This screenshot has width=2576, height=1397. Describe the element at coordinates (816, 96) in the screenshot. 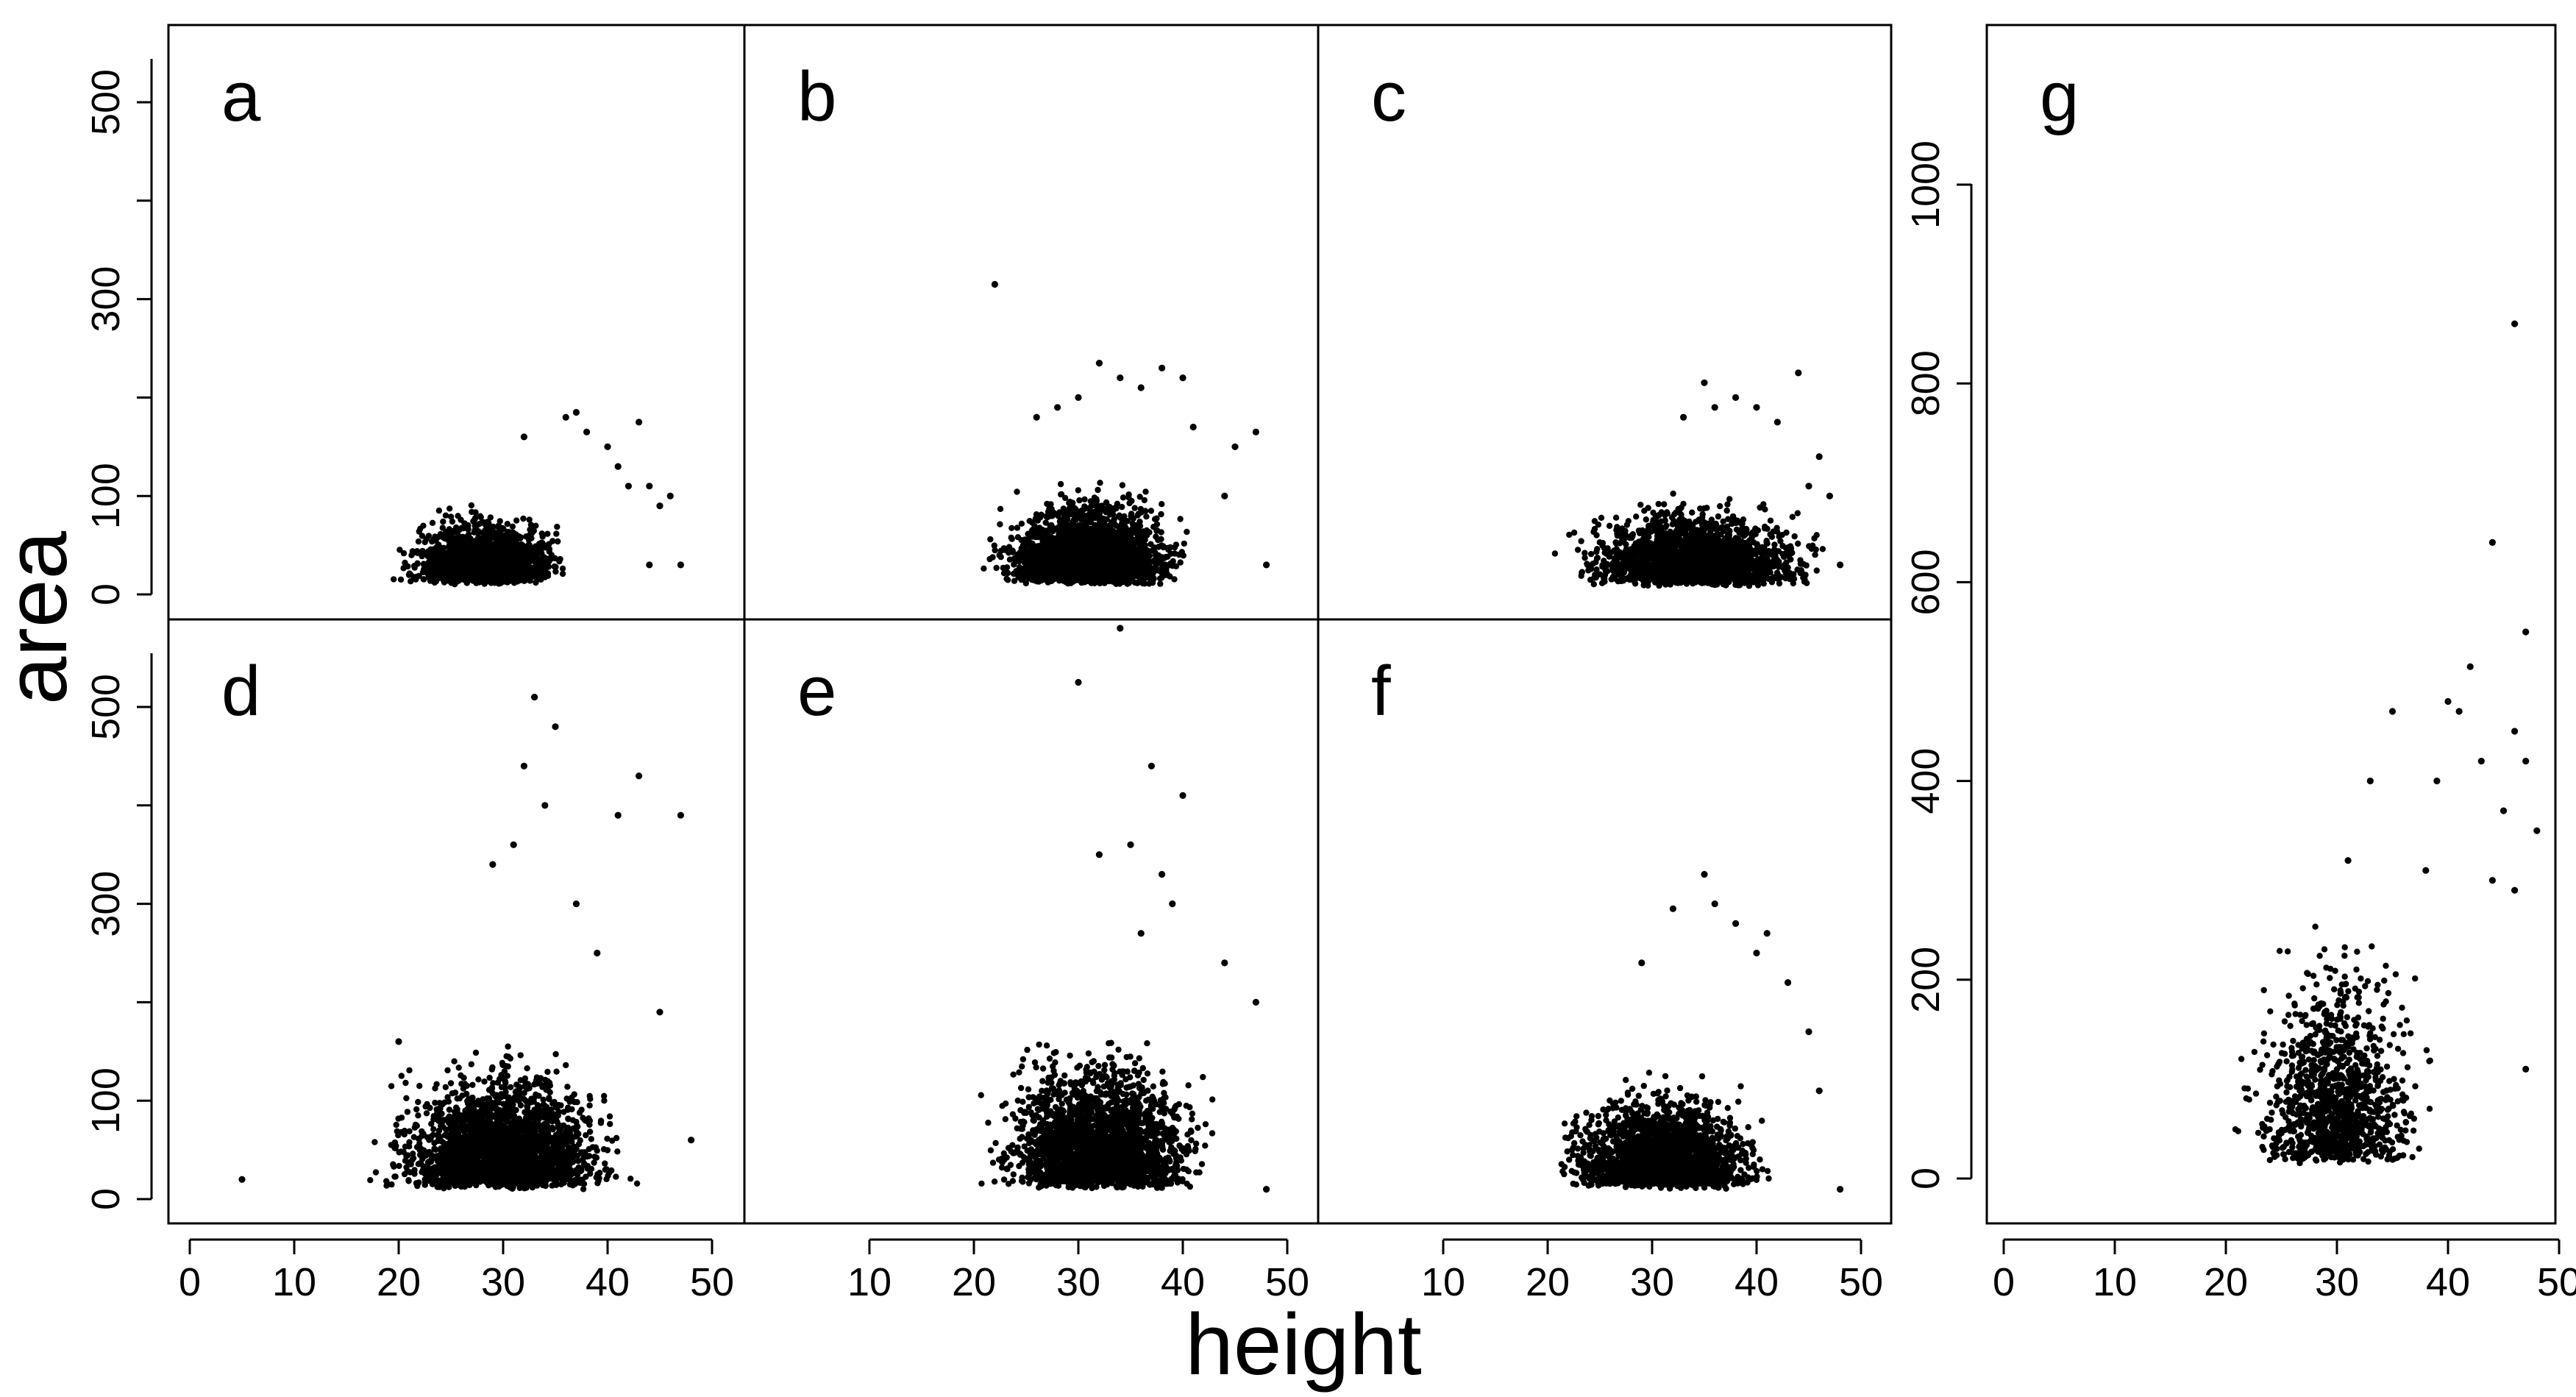

I see `panel-b-label: b` at that location.